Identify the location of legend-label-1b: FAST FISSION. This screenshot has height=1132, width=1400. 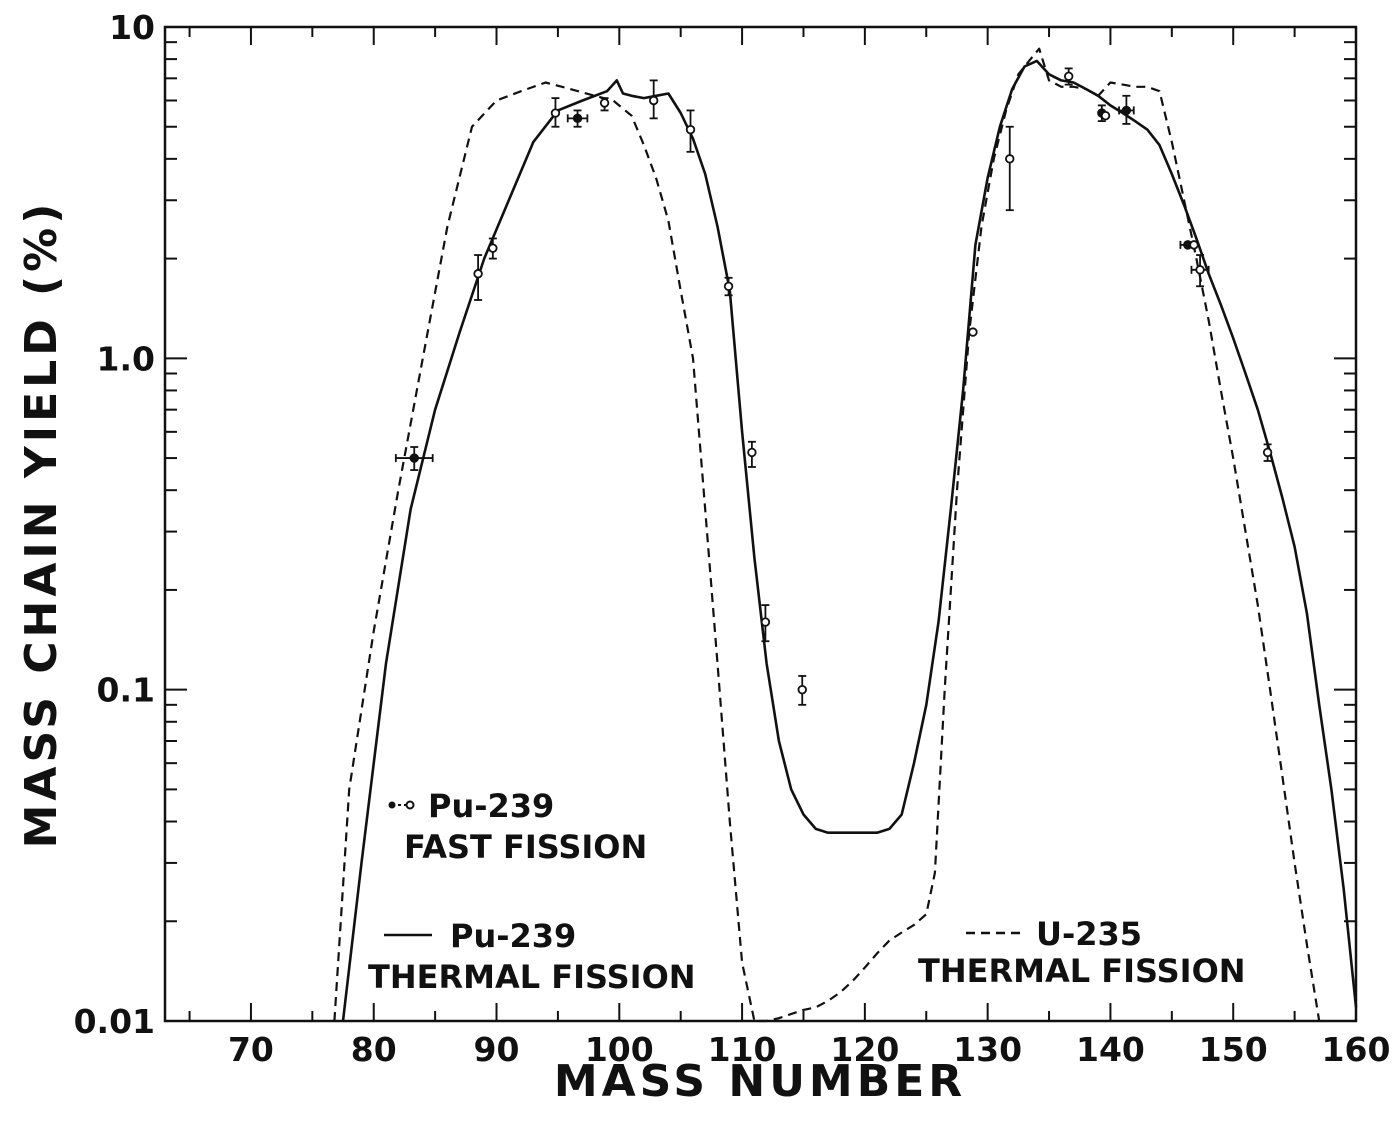
(525, 847).